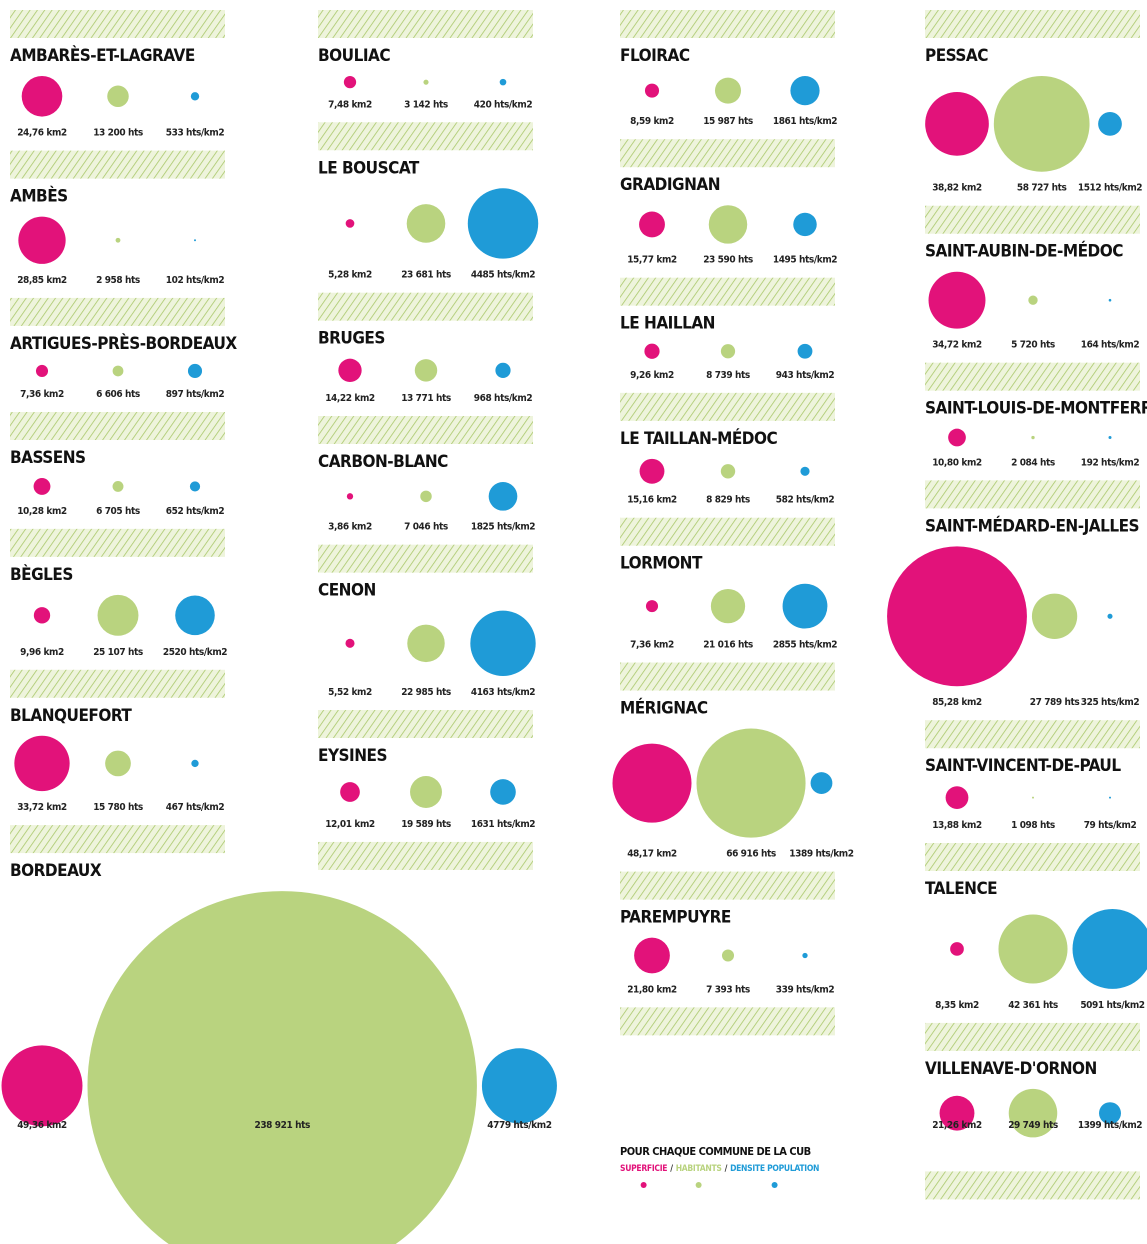  What do you see at coordinates (118, 394) in the screenshot?
I see `value-label: 6 606 hts` at bounding box center [118, 394].